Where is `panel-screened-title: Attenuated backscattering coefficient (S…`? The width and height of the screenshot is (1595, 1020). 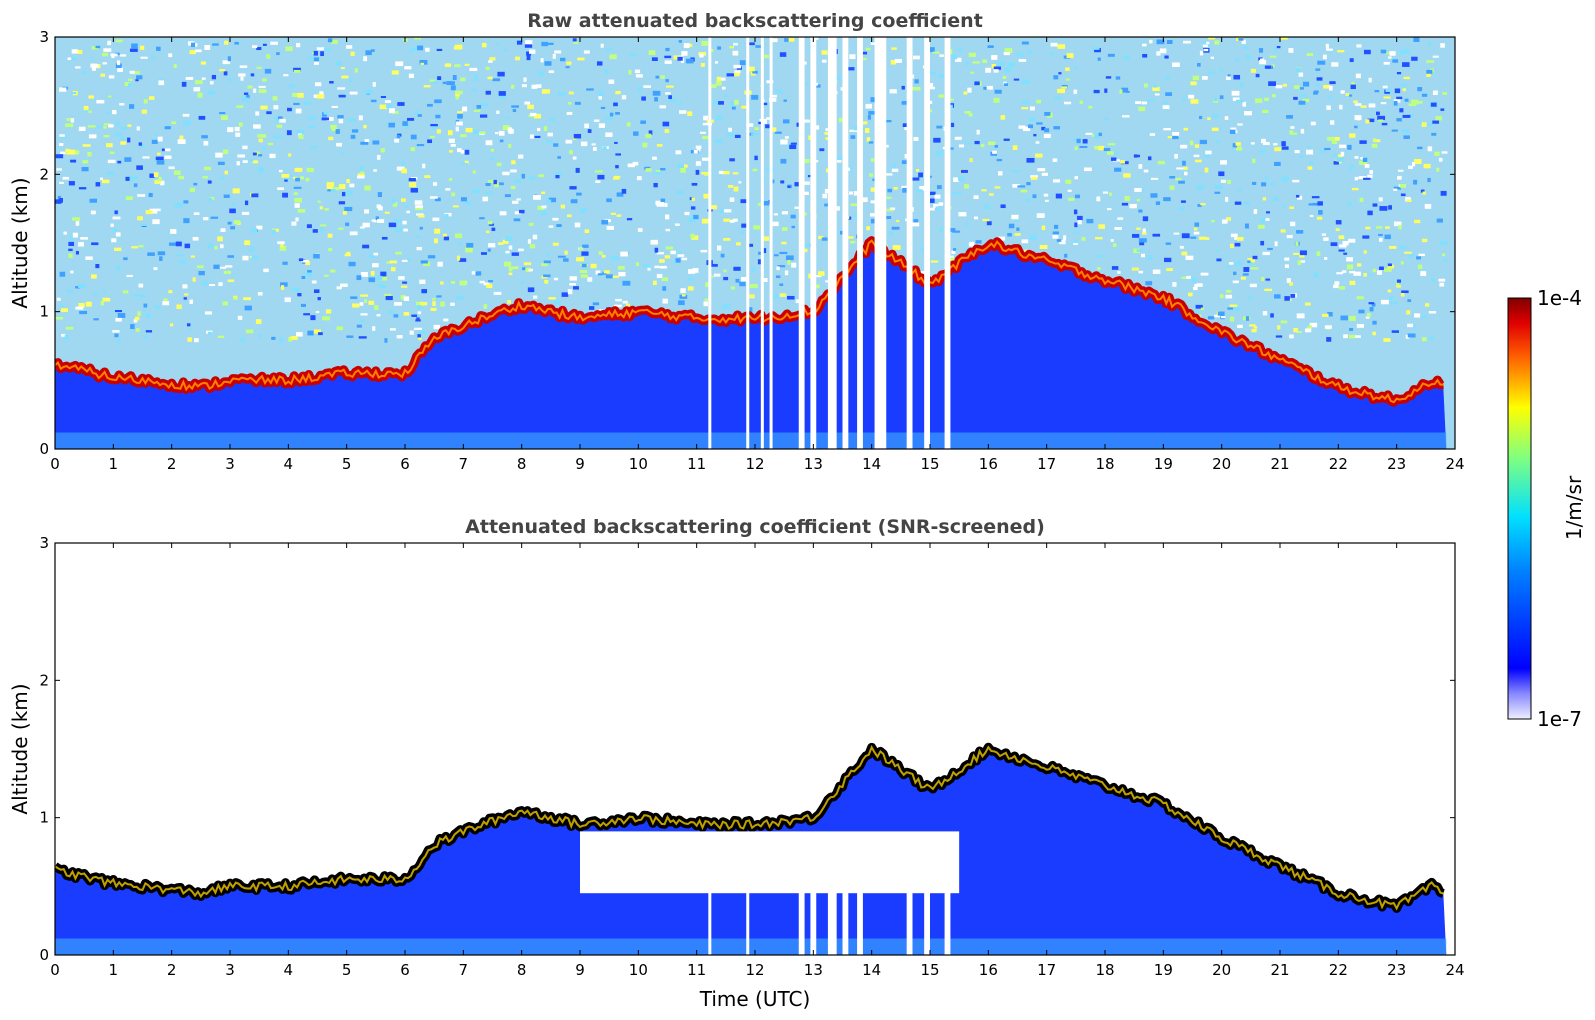 panel-screened-title: Attenuated backscattering coefficient (S… is located at coordinates (755, 527).